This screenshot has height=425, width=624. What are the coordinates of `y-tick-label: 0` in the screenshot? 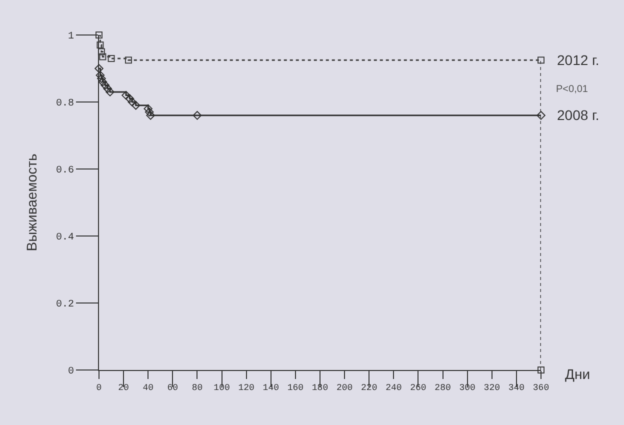 It's located at (71, 372).